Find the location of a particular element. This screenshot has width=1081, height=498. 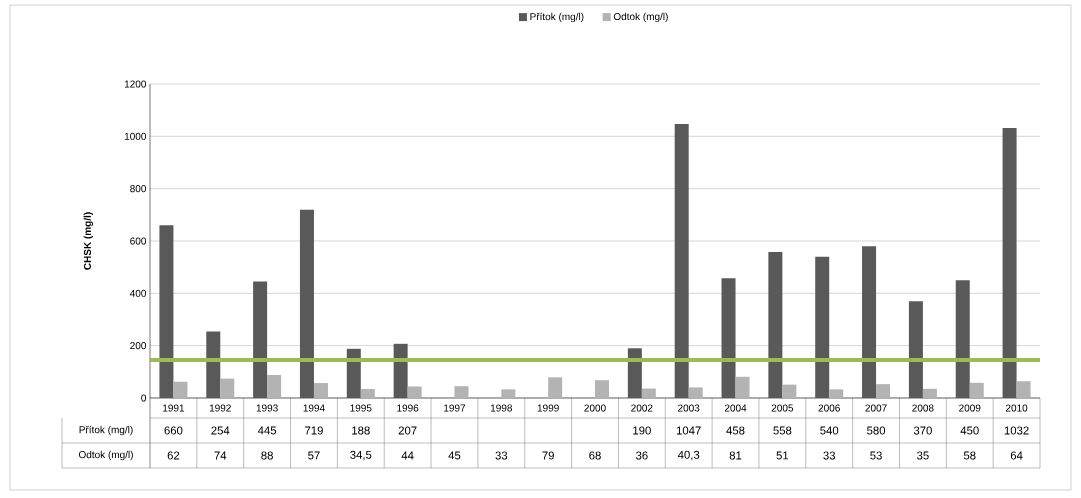

x-tick-label: 1998 is located at coordinates (501, 408).